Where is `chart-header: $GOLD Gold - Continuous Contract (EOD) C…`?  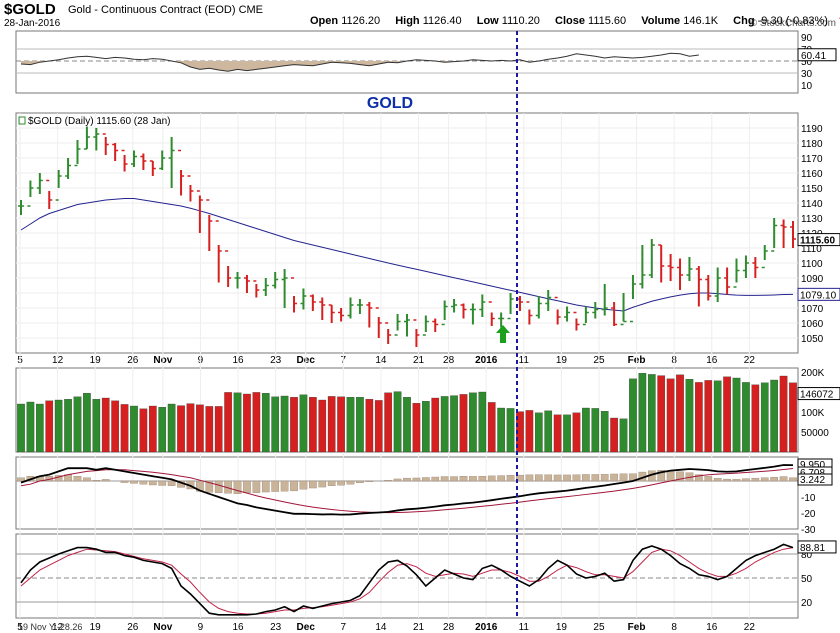 chart-header: $GOLD Gold - Continuous Contract (EOD) C… is located at coordinates (420, 15).